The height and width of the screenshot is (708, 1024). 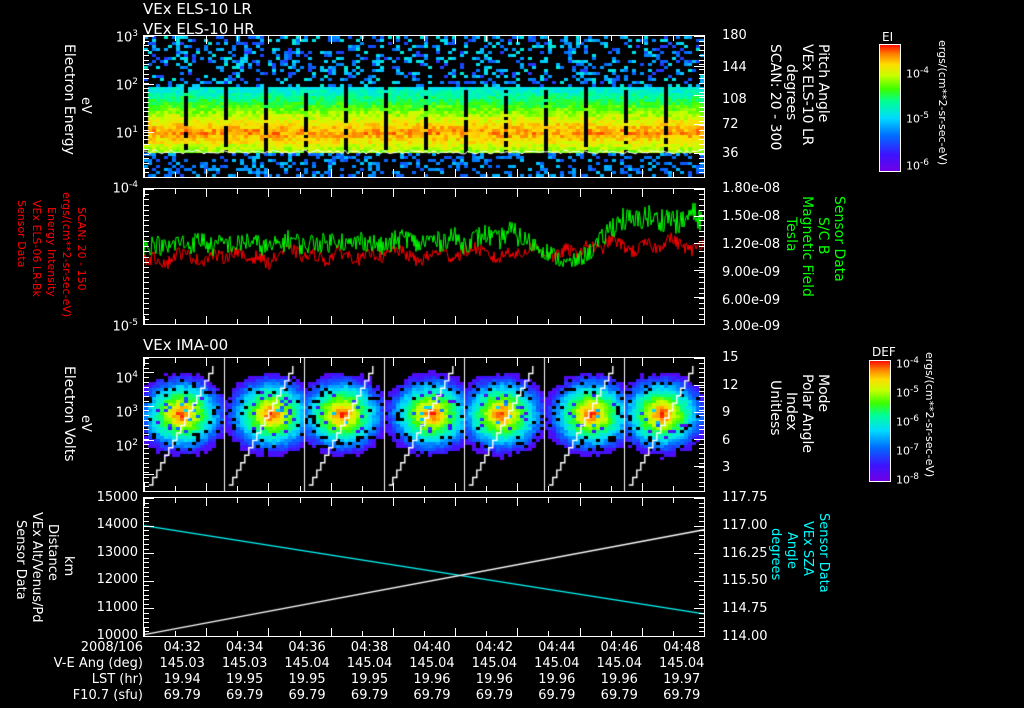 What do you see at coordinates (745, 497) in the screenshot?
I see `p4-ytick-11775: 117.75` at bounding box center [745, 497].